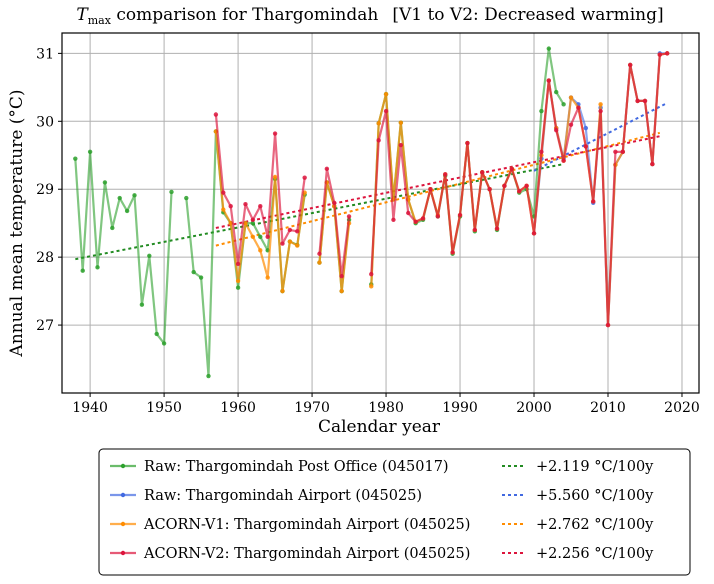  I want to click on x-tick-label: 1940, so click(90, 408).